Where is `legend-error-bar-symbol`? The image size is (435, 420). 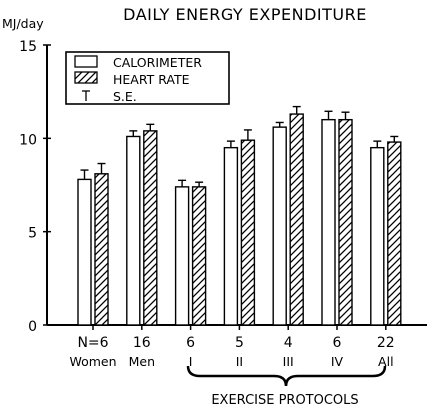
legend-error-bar-symbol is located at coordinates (86, 95).